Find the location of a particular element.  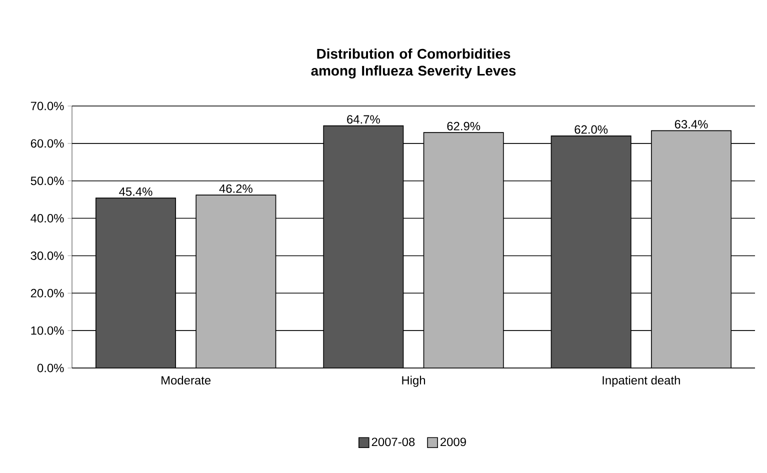

x-tick-label: High is located at coordinates (414, 381).